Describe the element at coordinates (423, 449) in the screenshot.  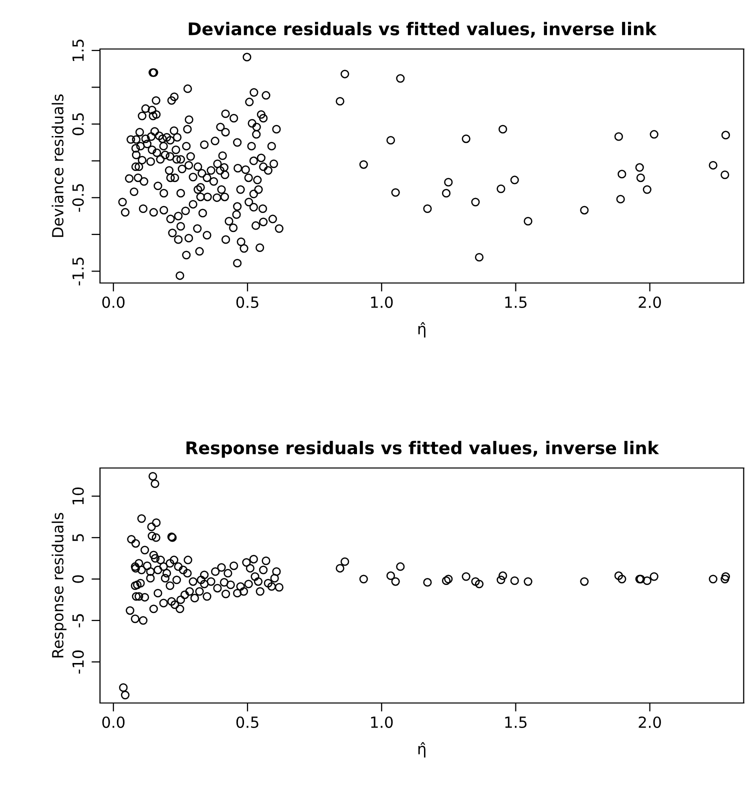
I see `chart-title: Response residuals vs fitted values, inverse link` at that location.